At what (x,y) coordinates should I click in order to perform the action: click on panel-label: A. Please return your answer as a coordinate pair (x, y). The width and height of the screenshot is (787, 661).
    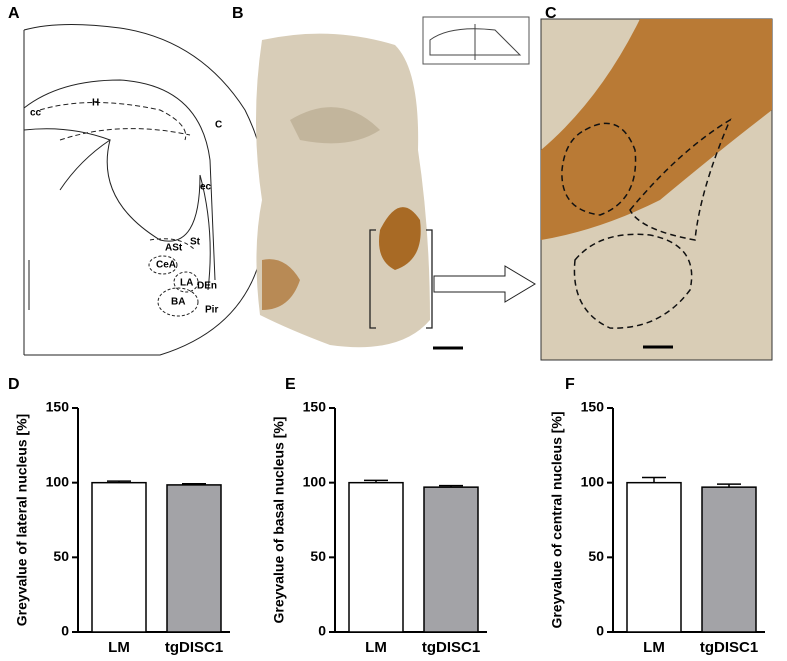
    Looking at the image, I should click on (14, 13).